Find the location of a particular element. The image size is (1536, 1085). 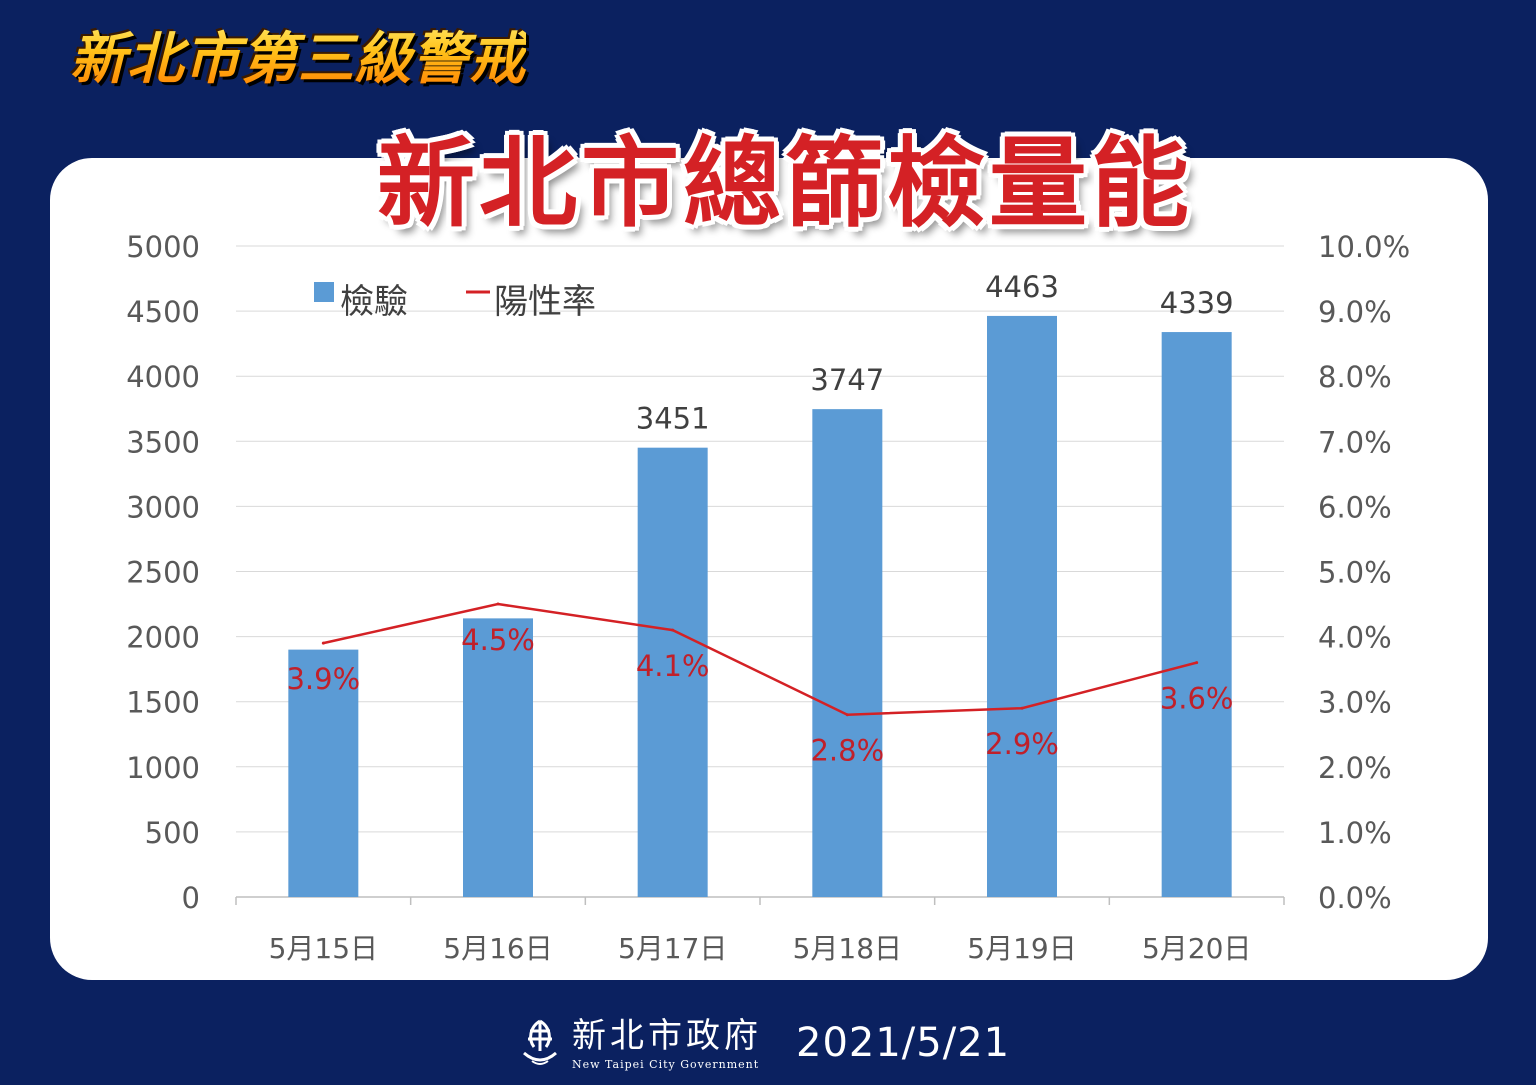

line-positive-rate is located at coordinates (760, 659).